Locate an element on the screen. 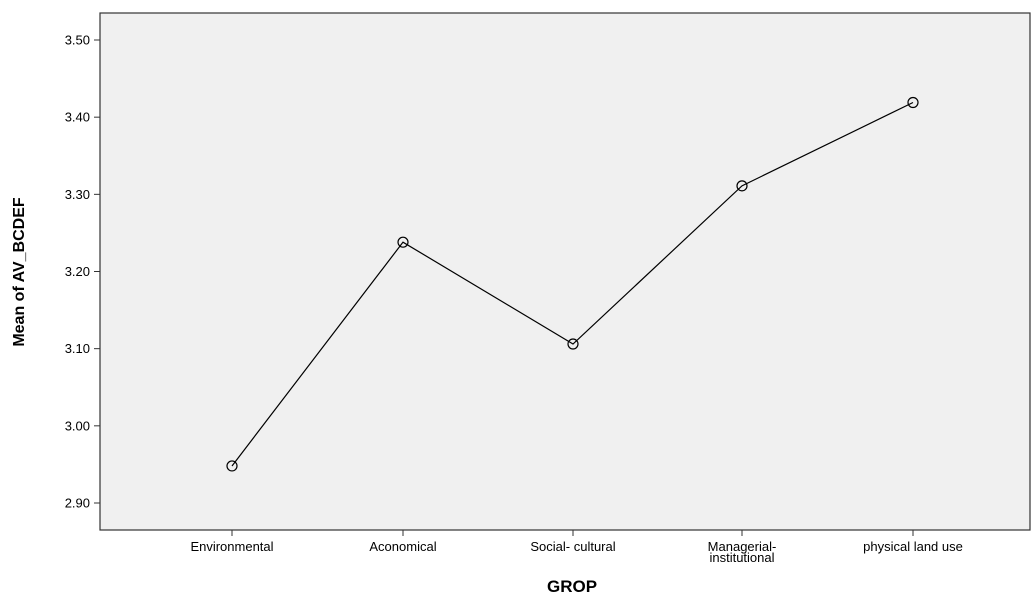  y-tick-label: 2.90 is located at coordinates (77, 502).